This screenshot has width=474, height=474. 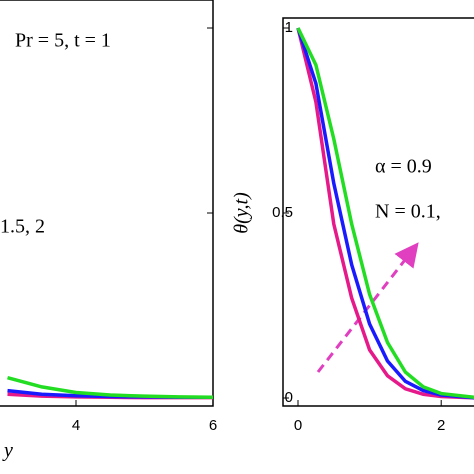 I want to click on y-tick-label: 0, so click(x=289, y=397).